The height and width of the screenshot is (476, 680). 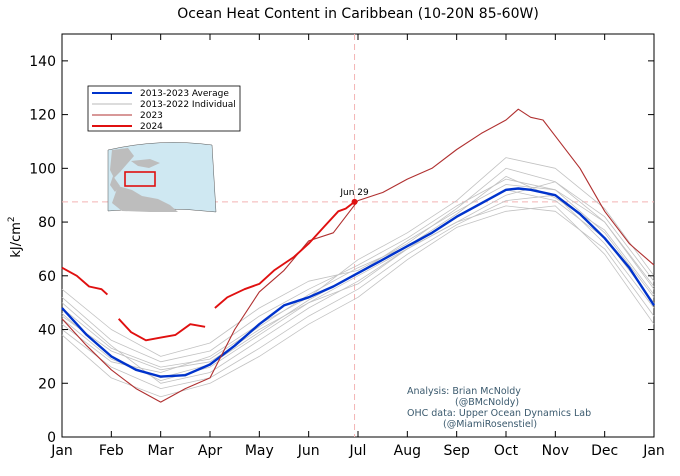 What do you see at coordinates (499, 413) in the screenshot?
I see `credit-data: OHC data: Upper Ocean Dynamics Lab` at bounding box center [499, 413].